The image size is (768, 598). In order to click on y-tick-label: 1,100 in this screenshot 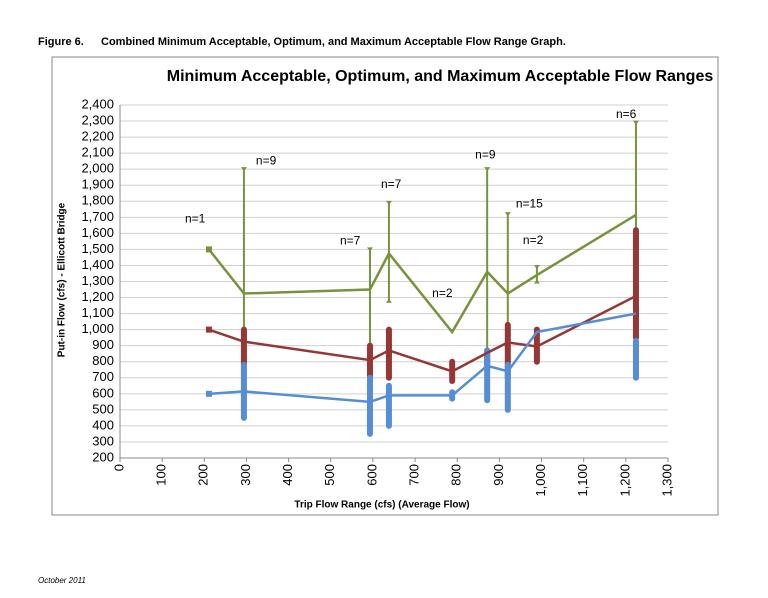, I will do `click(97, 312)`.